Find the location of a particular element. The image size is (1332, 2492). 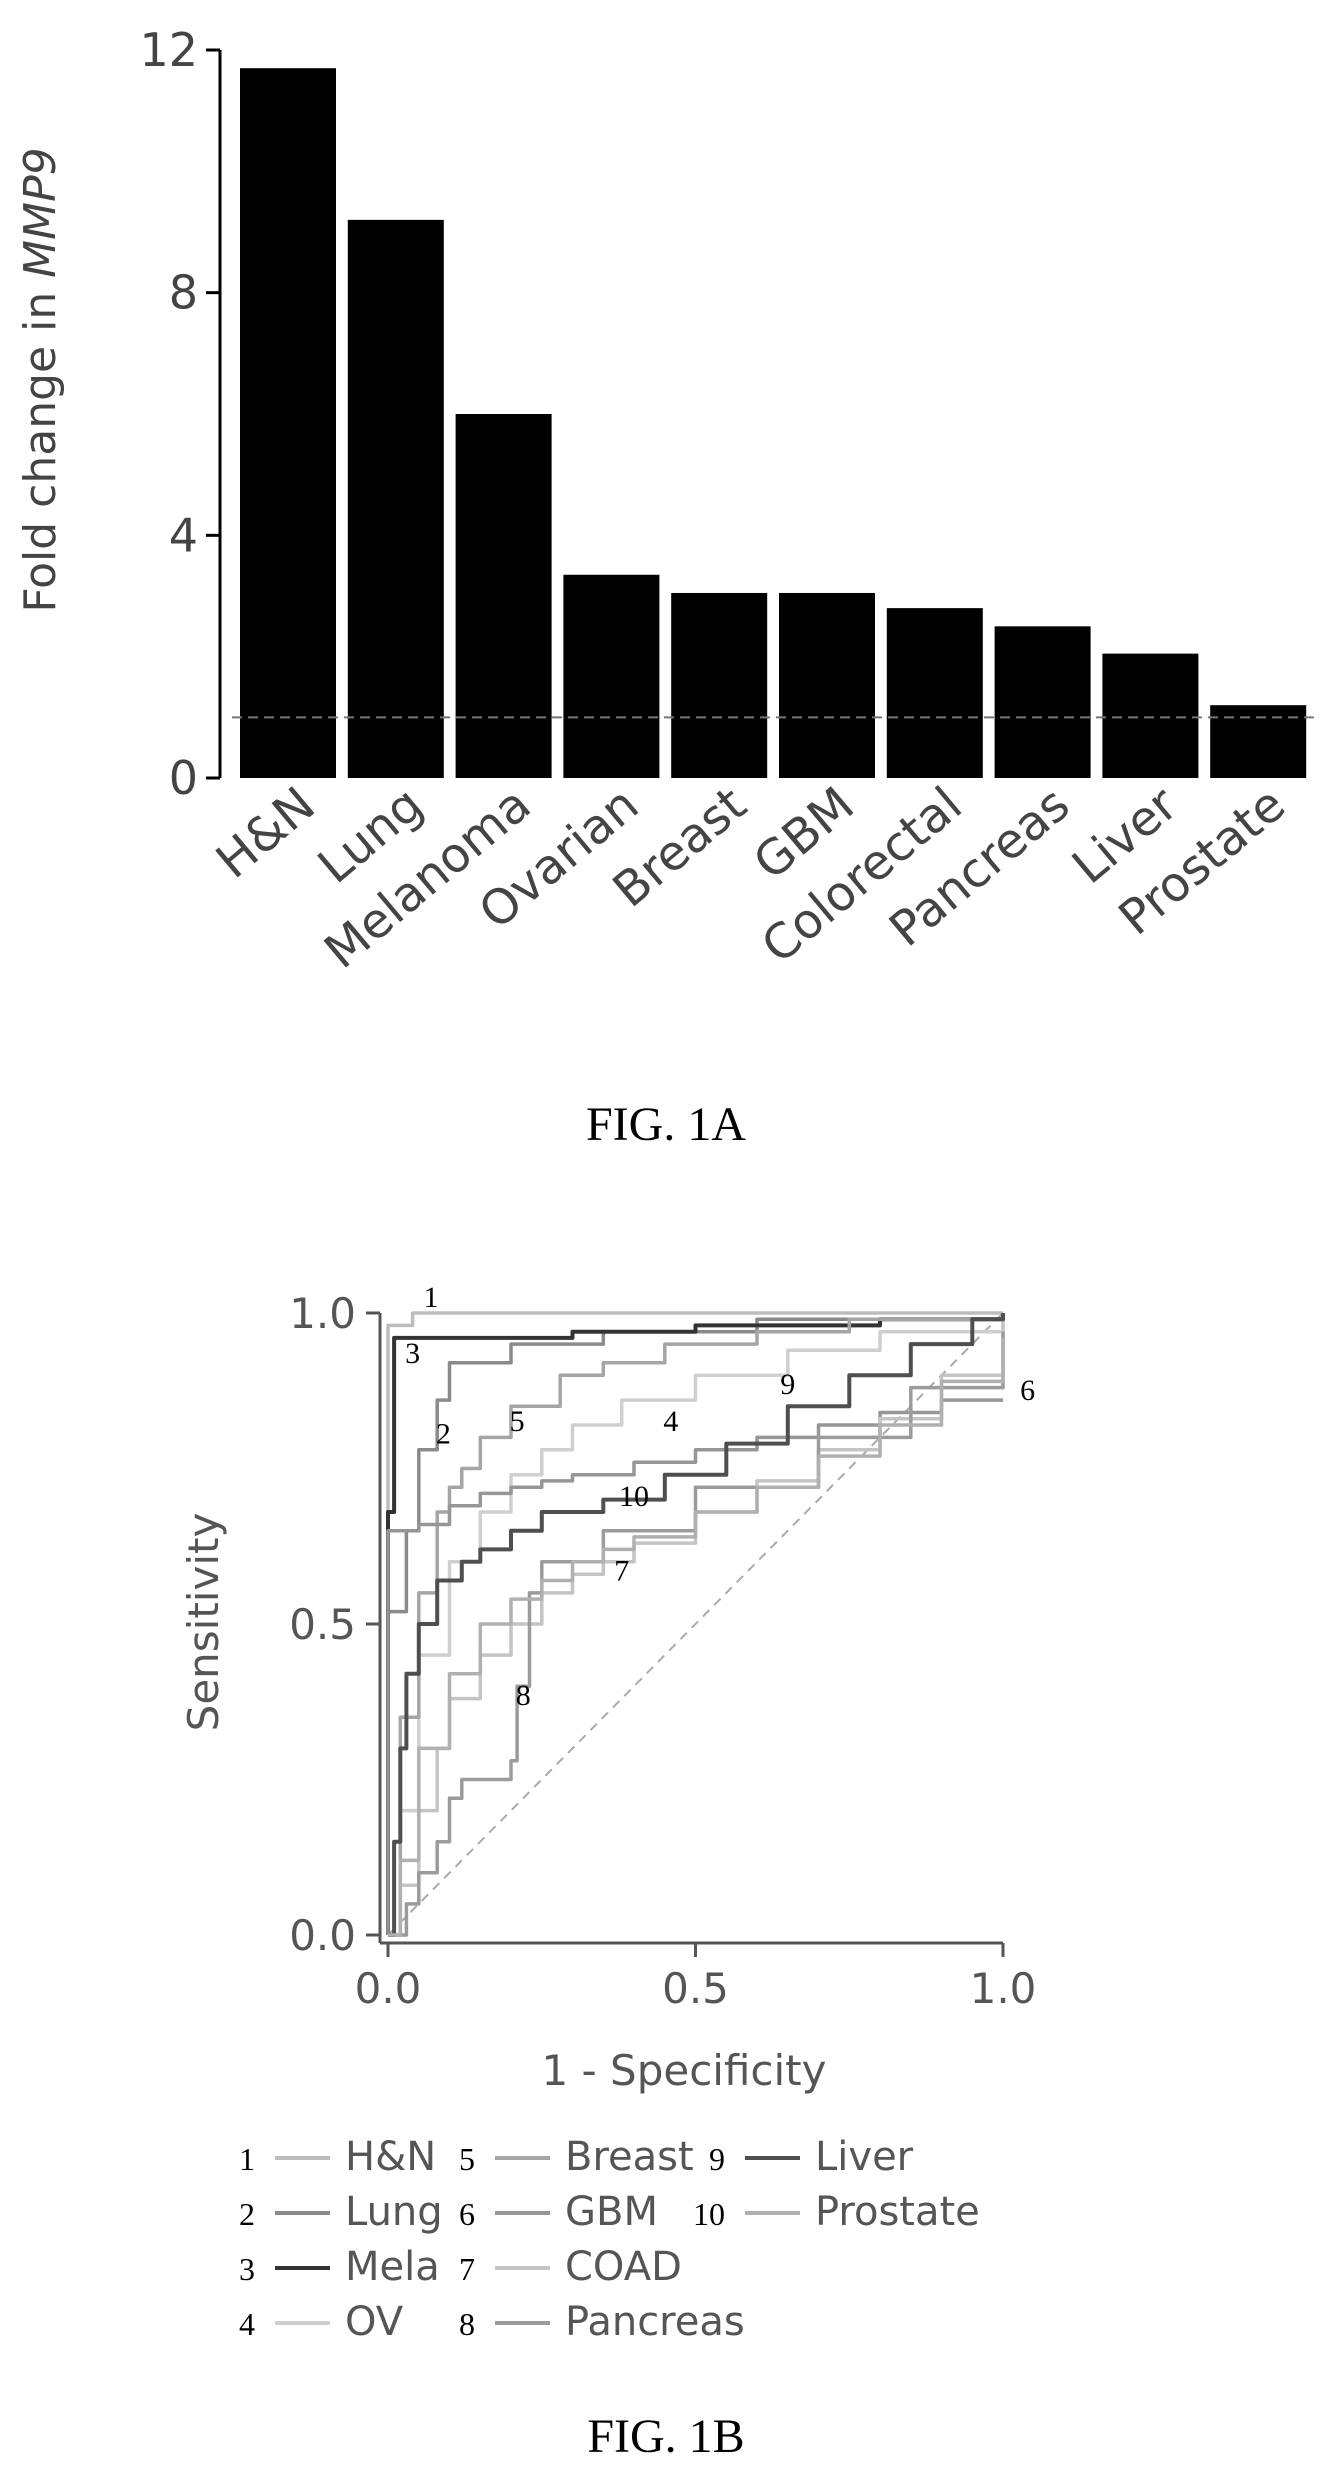

legend-label: OV is located at coordinates (374, 2322).